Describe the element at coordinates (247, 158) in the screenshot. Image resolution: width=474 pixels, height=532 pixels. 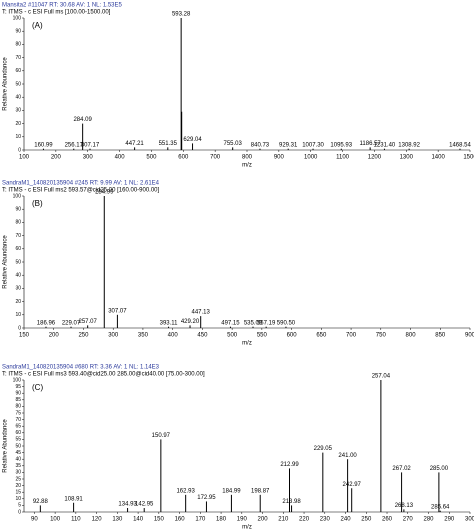
I see `x-tick-label: 800` at that location.